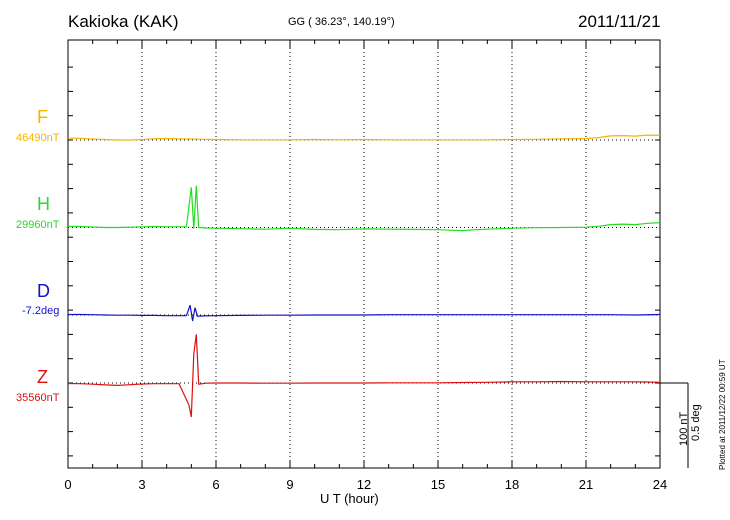  I want to click on scale-bar-label-nt: 100 nT, so click(684, 428).